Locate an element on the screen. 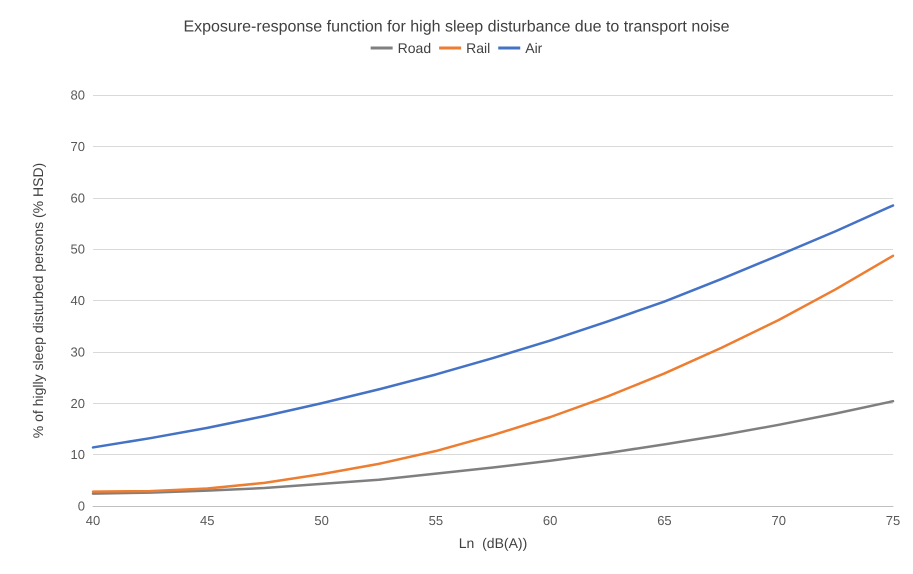  legend-label: Rail is located at coordinates (478, 48).